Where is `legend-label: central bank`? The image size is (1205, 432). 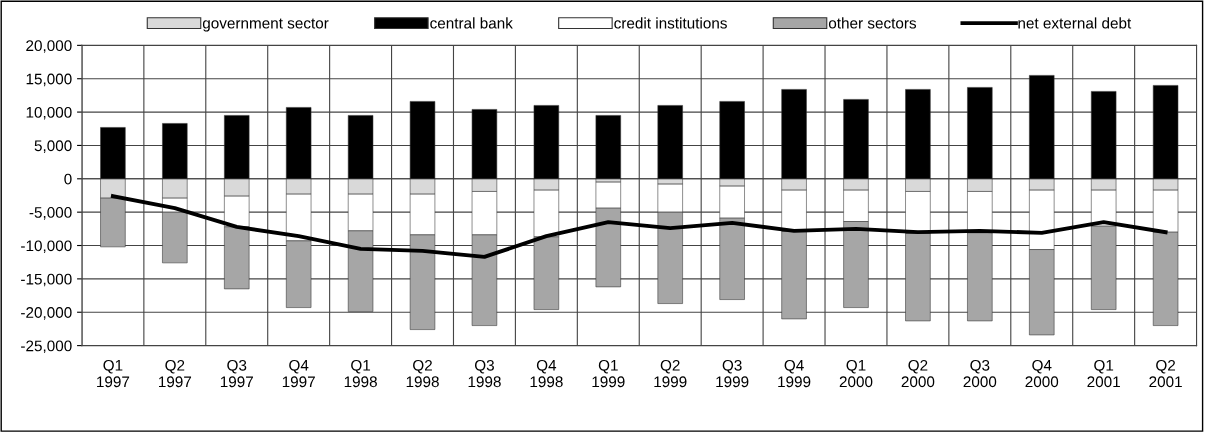 legend-label: central bank is located at coordinates (471, 23).